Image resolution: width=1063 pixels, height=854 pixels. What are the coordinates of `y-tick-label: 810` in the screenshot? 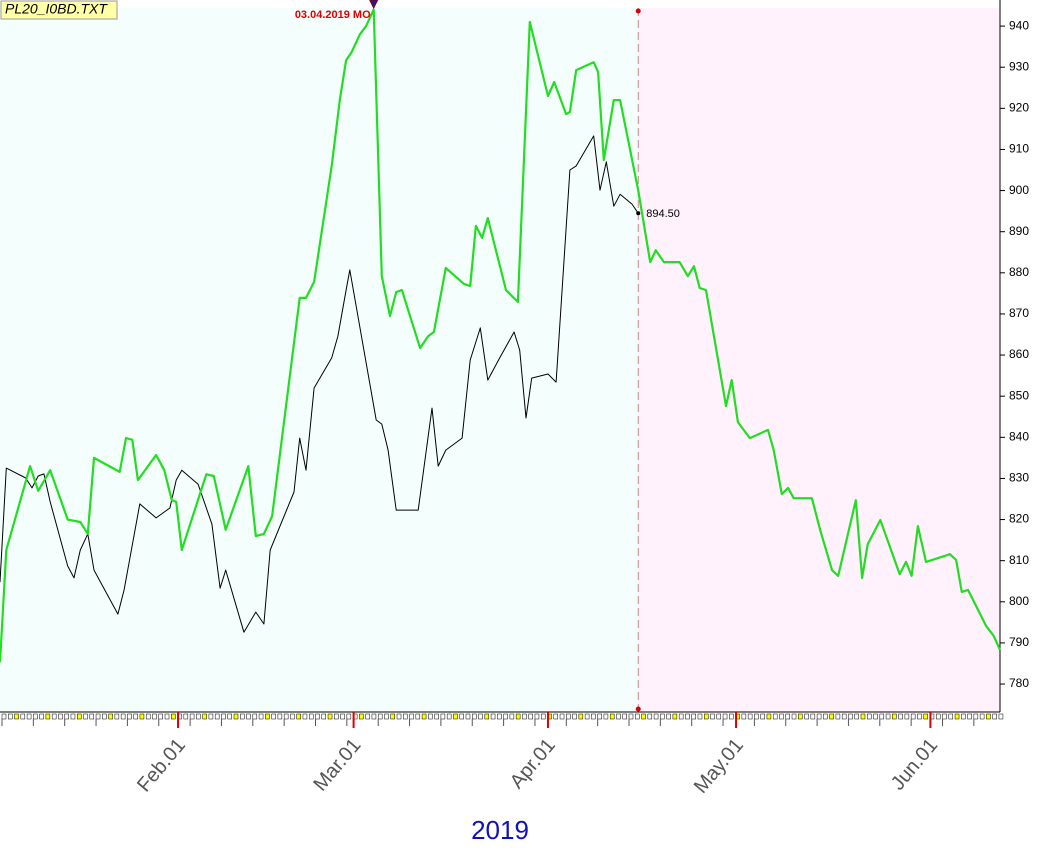 It's located at (1019, 560).